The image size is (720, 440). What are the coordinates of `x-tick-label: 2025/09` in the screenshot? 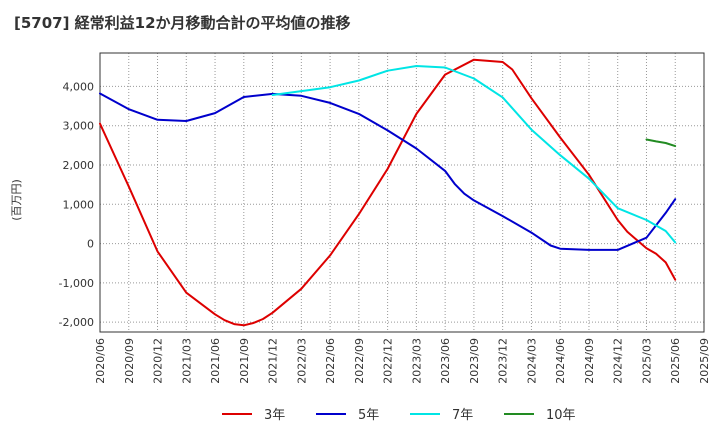 It's located at (704, 361).